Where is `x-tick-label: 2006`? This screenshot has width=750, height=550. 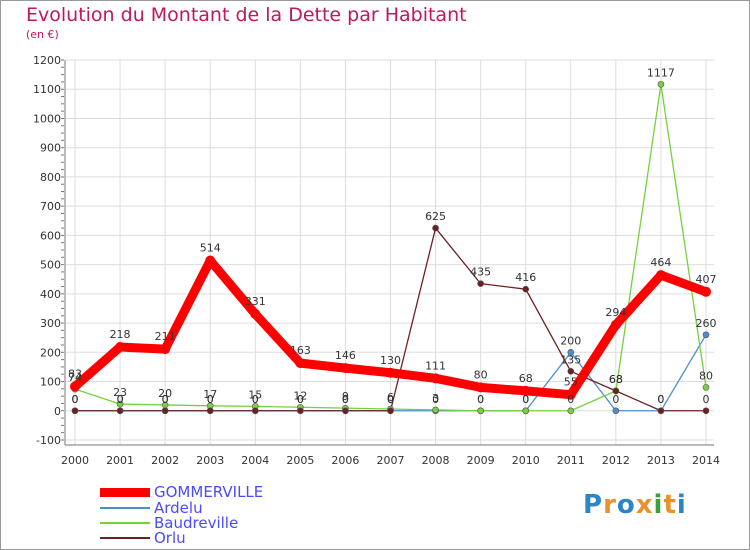
x-tick-label: 2006 is located at coordinates (345, 460).